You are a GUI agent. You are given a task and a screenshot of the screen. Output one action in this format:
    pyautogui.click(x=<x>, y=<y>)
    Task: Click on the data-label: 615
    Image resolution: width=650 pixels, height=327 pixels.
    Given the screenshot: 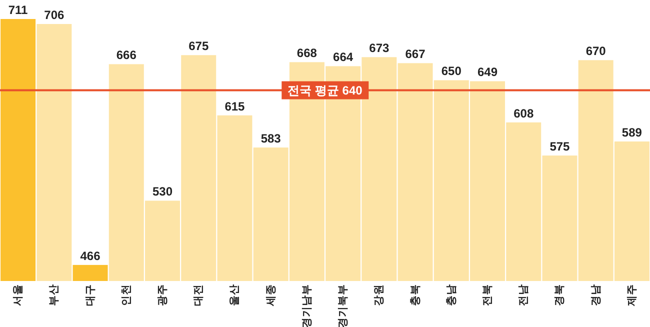 What is the action you would take?
    pyautogui.click(x=235, y=106)
    